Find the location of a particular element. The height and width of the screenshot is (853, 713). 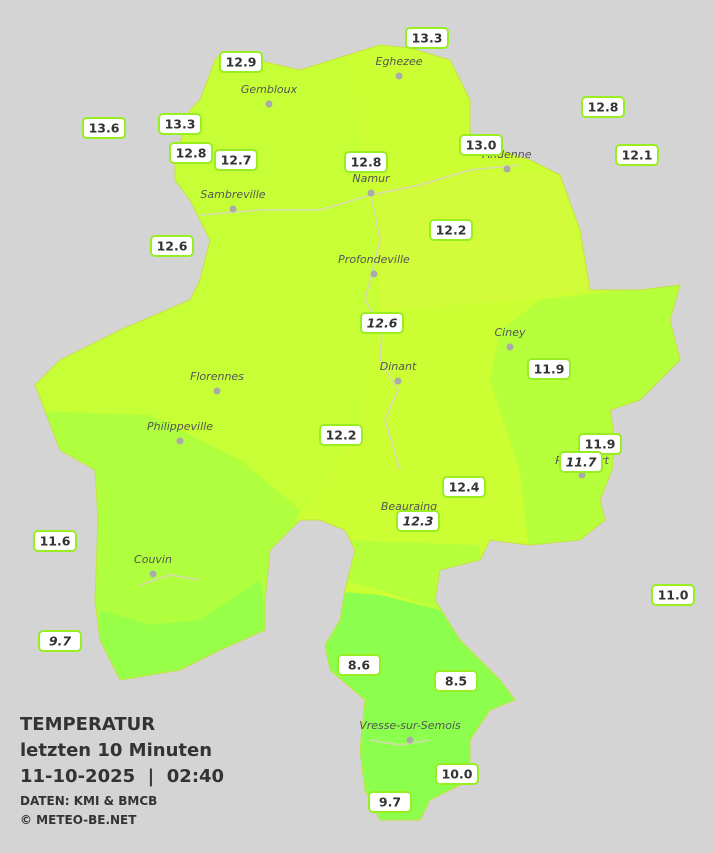

river-south is located at coordinates (285, 660).